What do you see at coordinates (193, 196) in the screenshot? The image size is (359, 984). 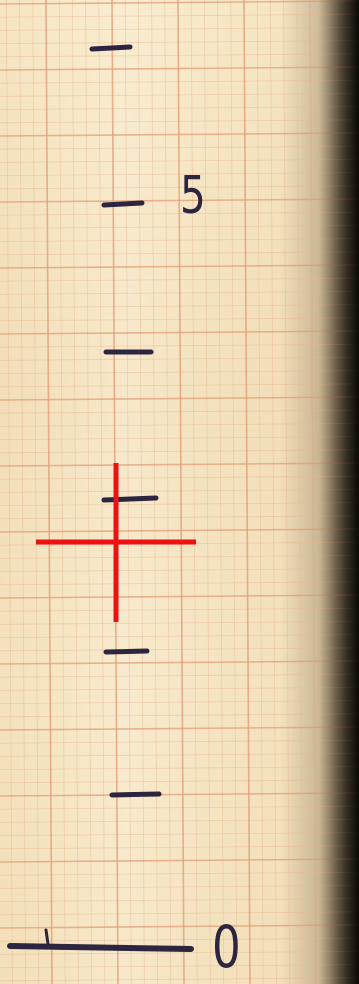 I see `scale-label-five: 5` at bounding box center [193, 196].